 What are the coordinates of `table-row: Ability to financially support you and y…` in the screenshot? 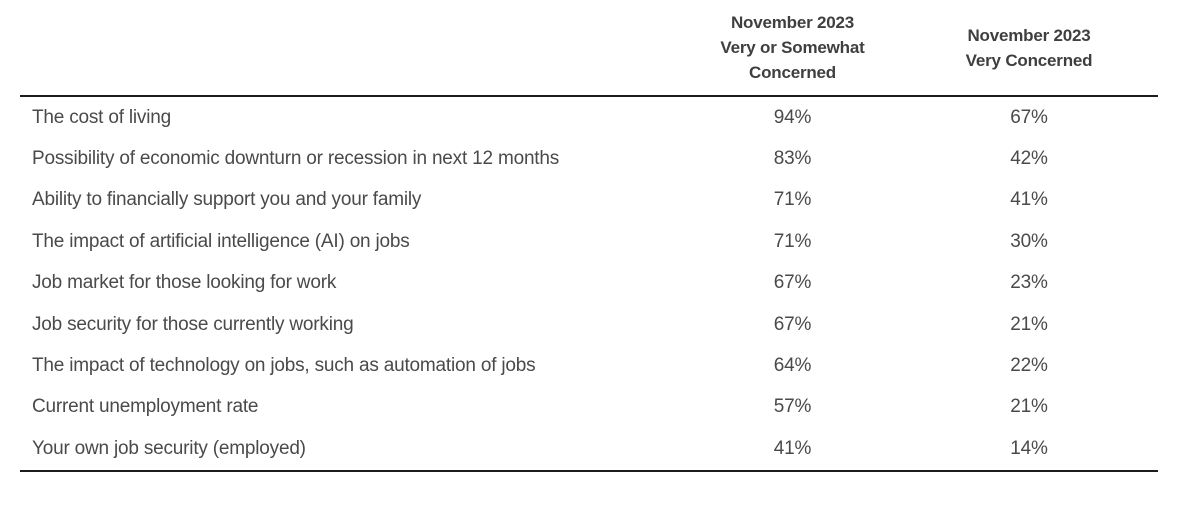 It's located at (589, 200).